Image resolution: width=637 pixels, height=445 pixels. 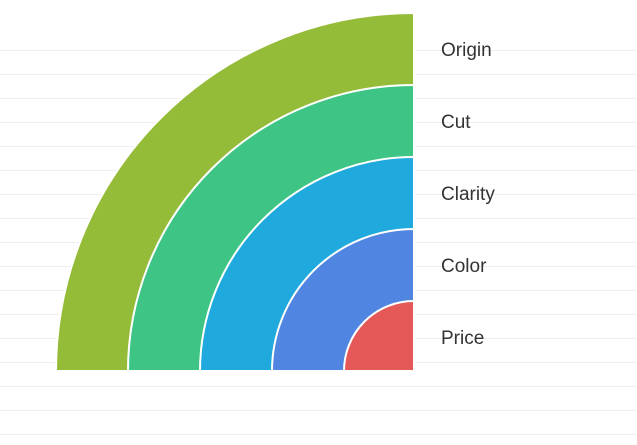 I want to click on label-color: Color, so click(x=464, y=266).